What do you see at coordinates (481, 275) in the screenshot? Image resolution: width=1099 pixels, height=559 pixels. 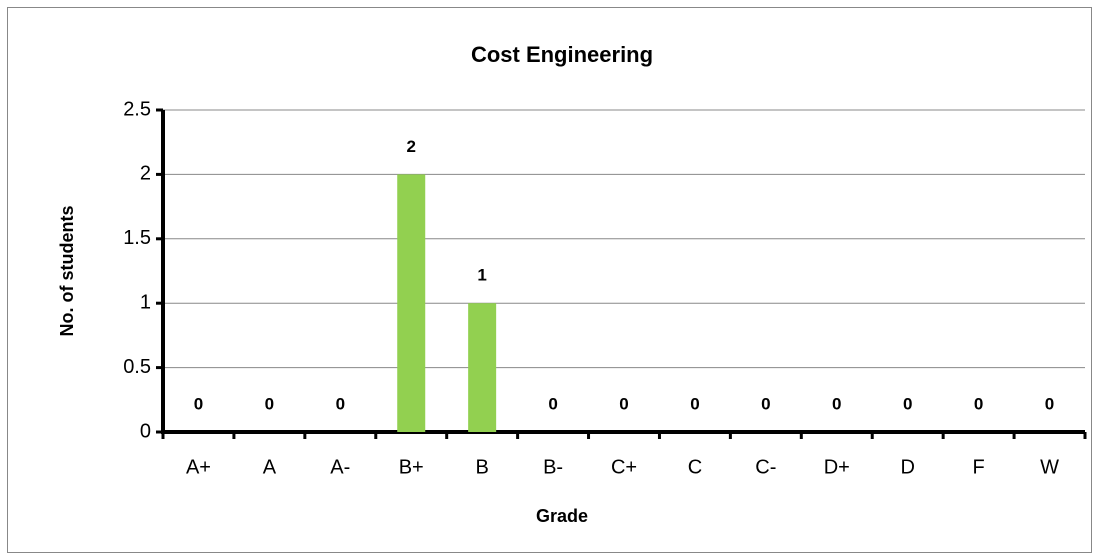 I see `data-label: 1` at bounding box center [481, 275].